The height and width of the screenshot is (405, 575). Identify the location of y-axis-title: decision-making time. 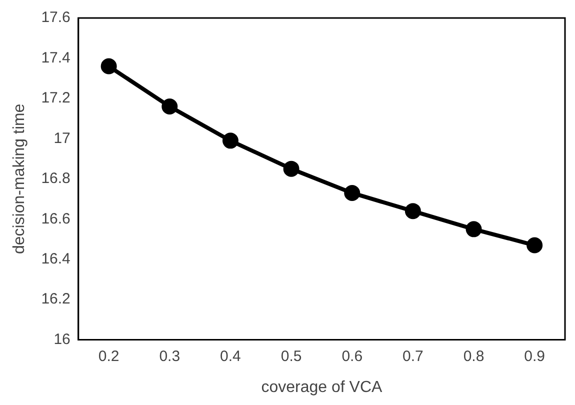
(19, 179).